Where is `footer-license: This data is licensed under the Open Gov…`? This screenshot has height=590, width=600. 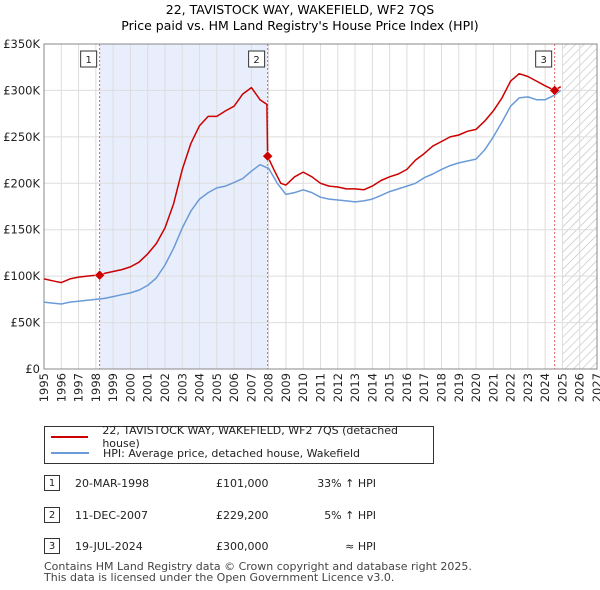 footer-license: This data is licensed under the Open Gov… is located at coordinates (219, 577).